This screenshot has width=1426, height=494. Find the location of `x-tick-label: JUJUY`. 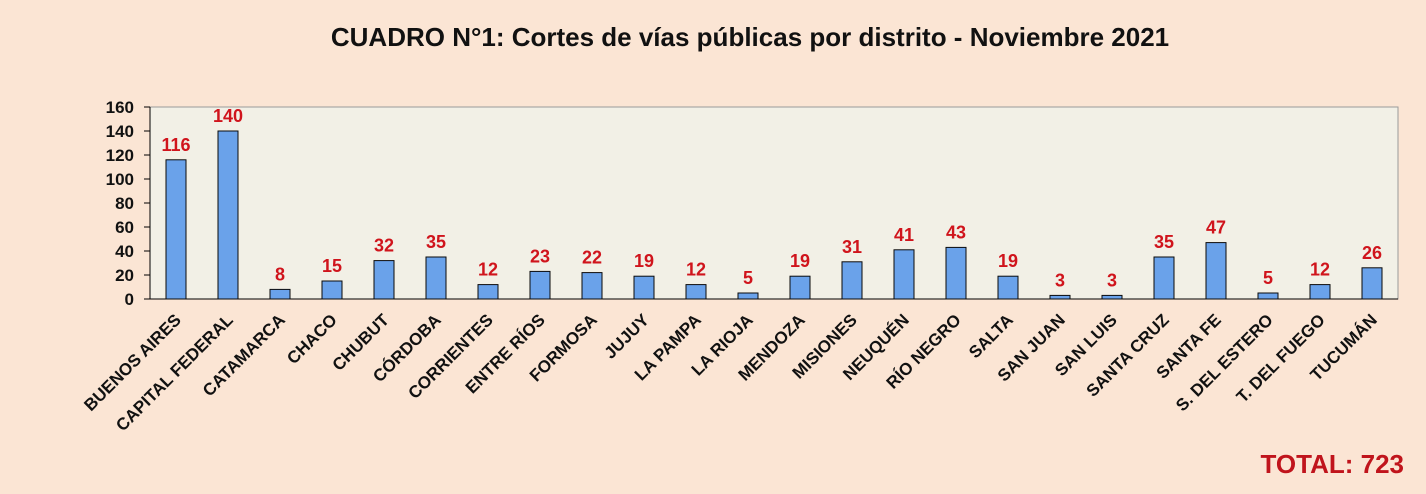

x-tick-label: JUJUY is located at coordinates (627, 336).